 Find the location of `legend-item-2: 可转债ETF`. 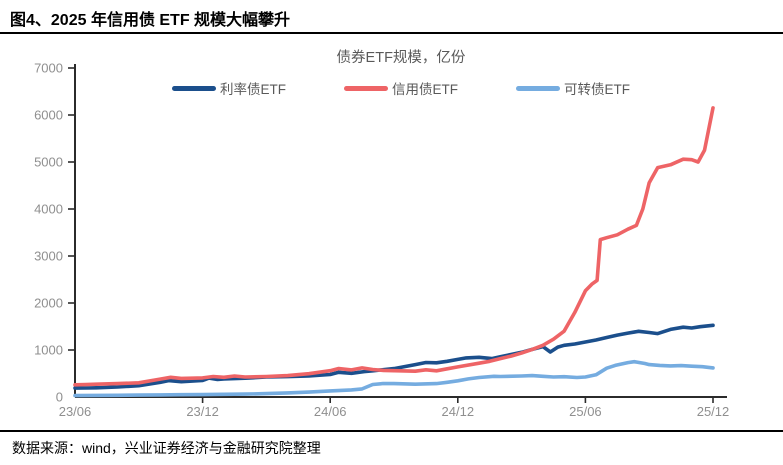

legend-item-2: 可转债ETF is located at coordinates (573, 88).